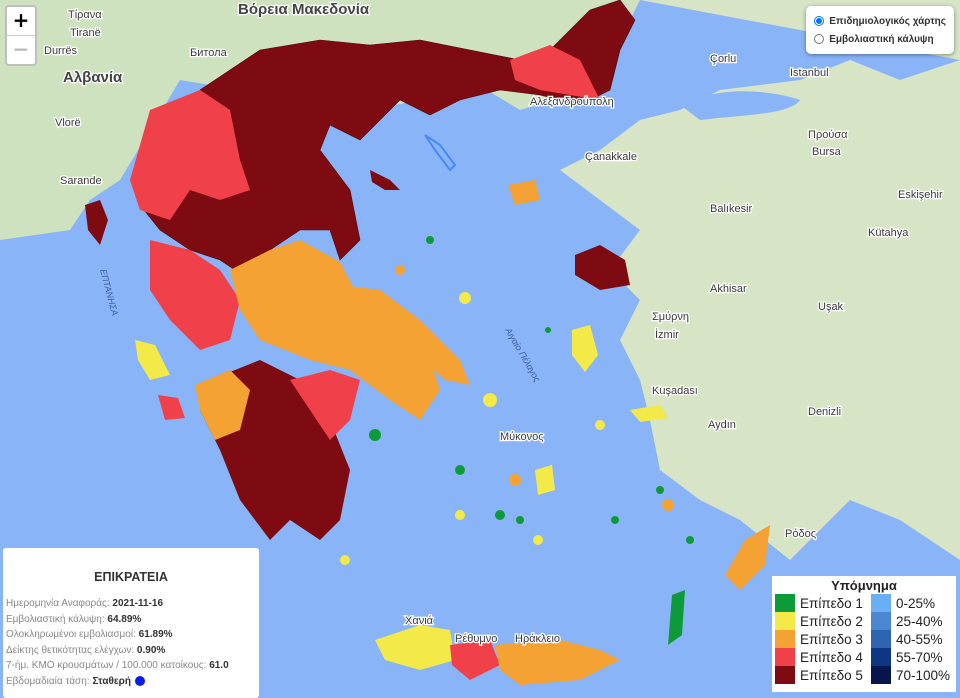 This screenshot has width=960, height=698. What do you see at coordinates (602, 267) in the screenshot?
I see `island-lesvos` at bounding box center [602, 267].